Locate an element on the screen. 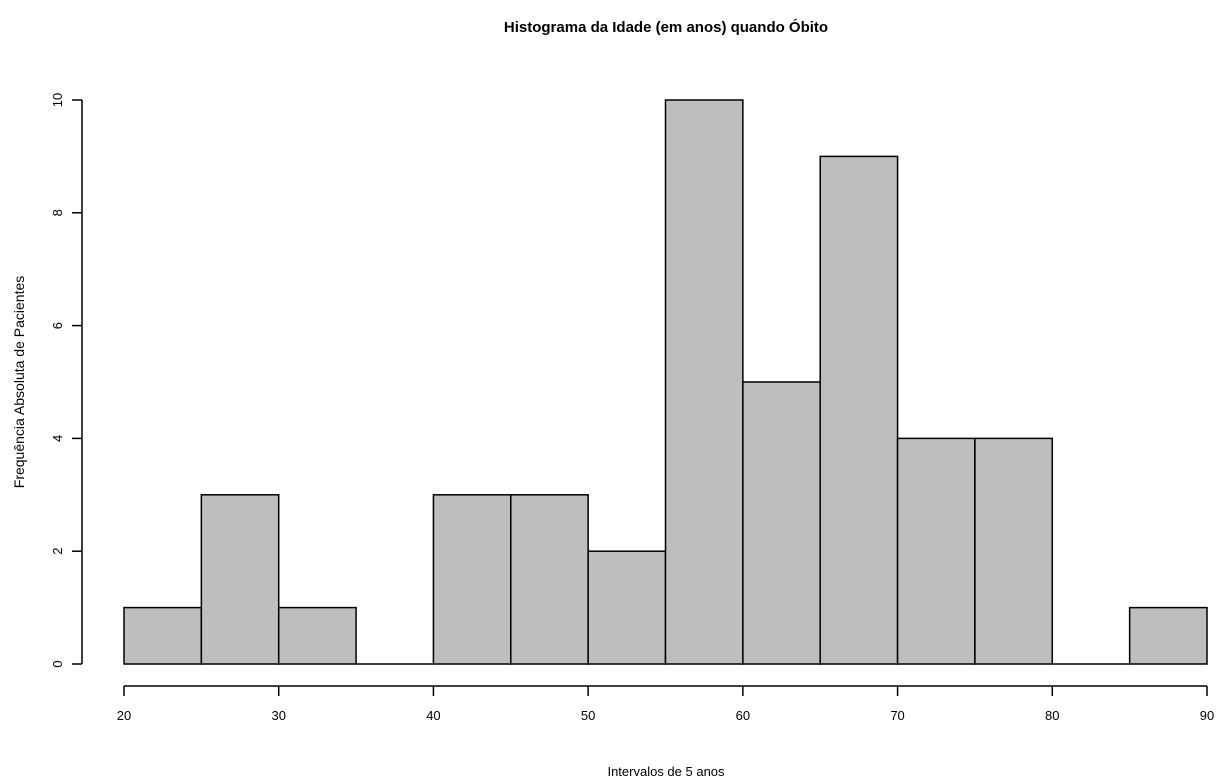 This screenshot has width=1218, height=784. y-tick-label: 10 is located at coordinates (57, 100).